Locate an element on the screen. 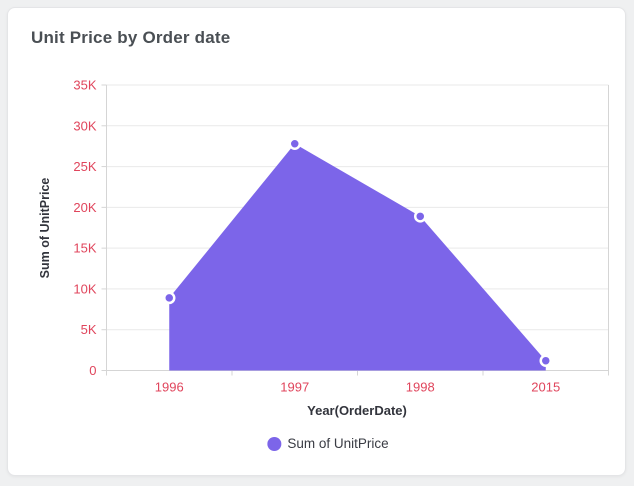 The image size is (634, 486). y-axis-tick-label: 20K is located at coordinates (84, 207).